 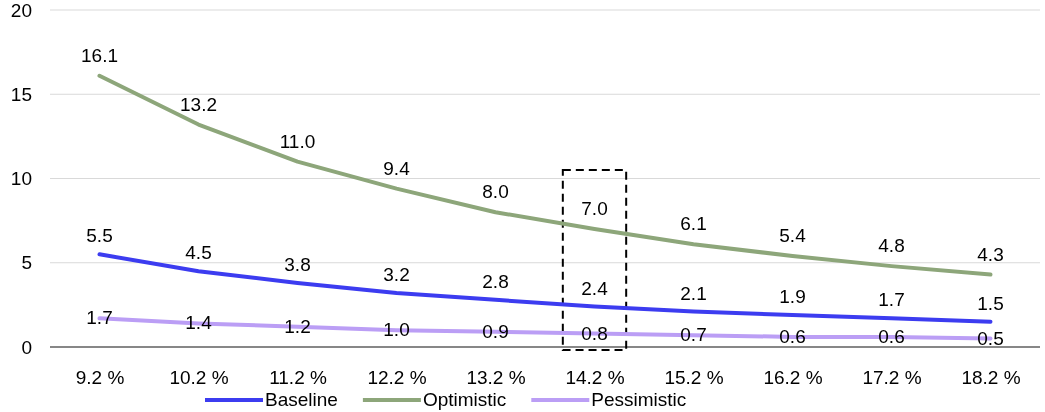 What do you see at coordinates (694, 378) in the screenshot?
I see `x-tick-label: 15.2 %` at bounding box center [694, 378].